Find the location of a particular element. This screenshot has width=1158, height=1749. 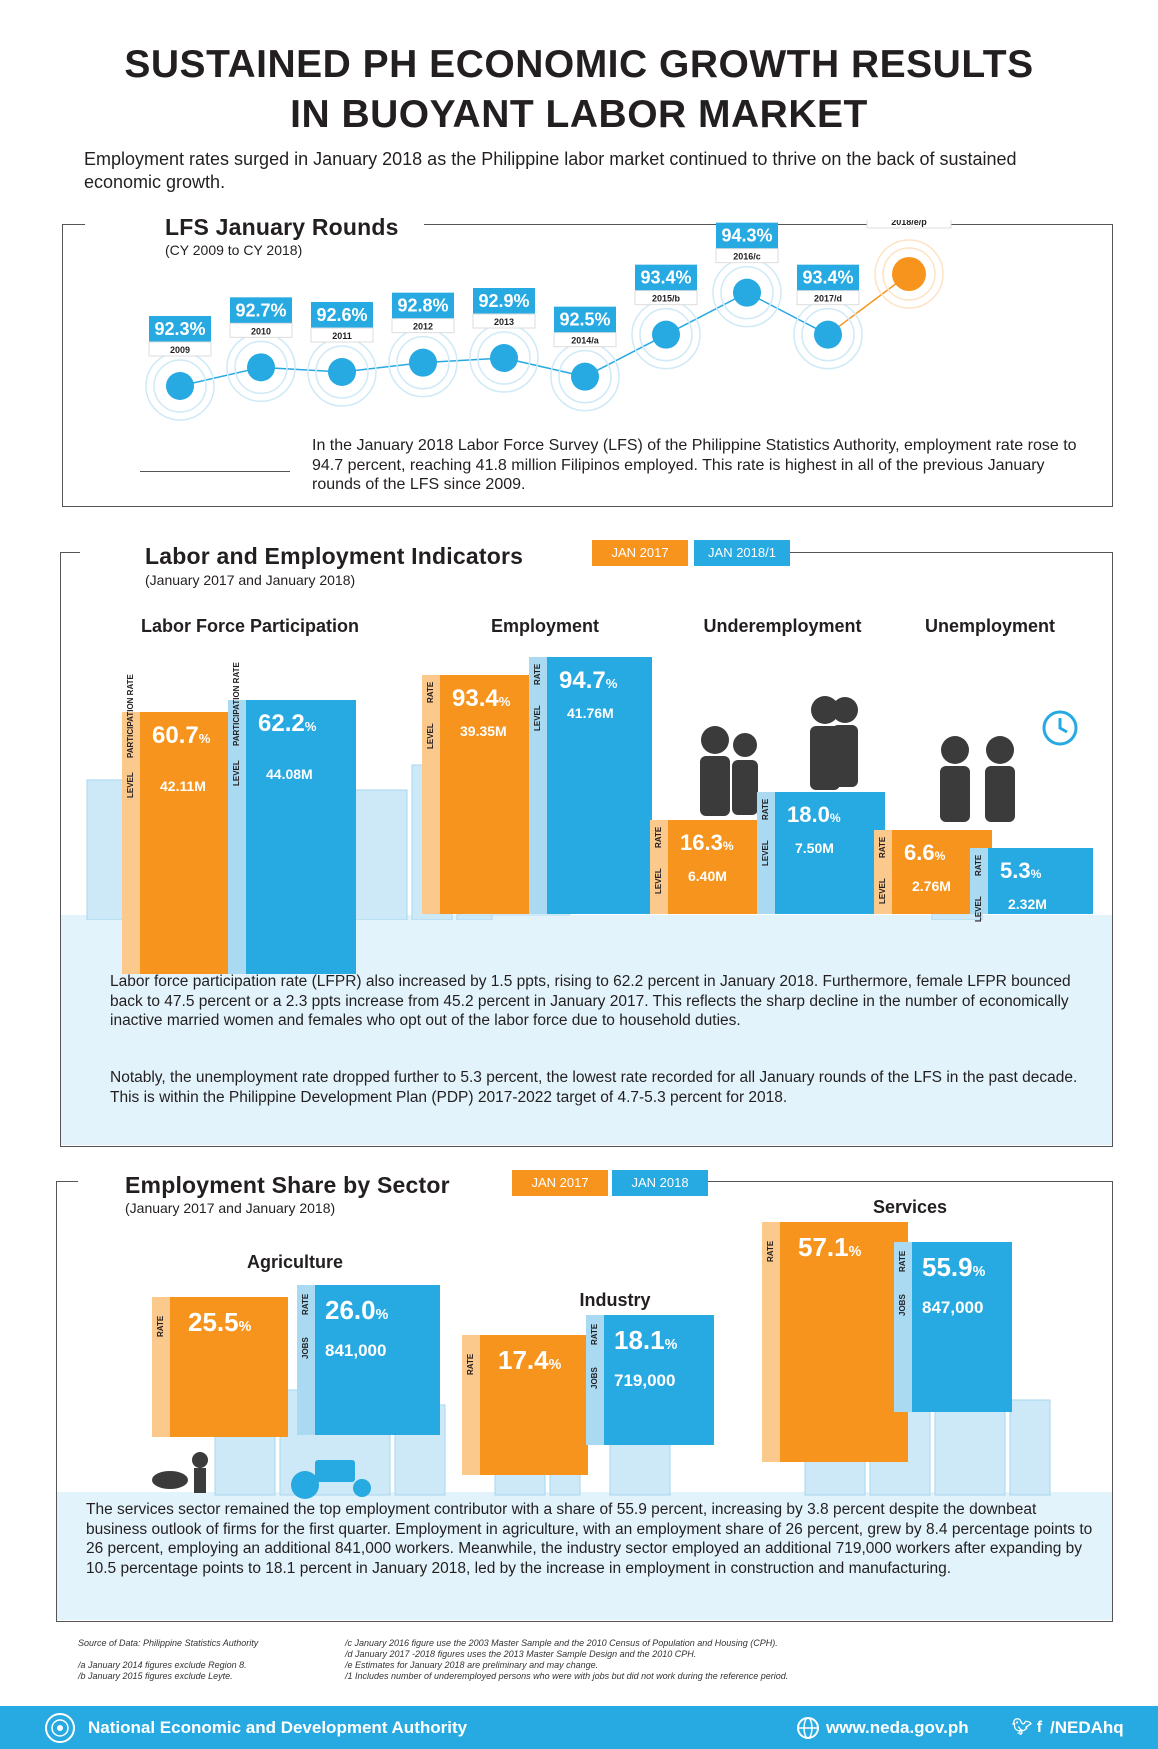

sector-rate-2018: 26.0% is located at coordinates (357, 1310).